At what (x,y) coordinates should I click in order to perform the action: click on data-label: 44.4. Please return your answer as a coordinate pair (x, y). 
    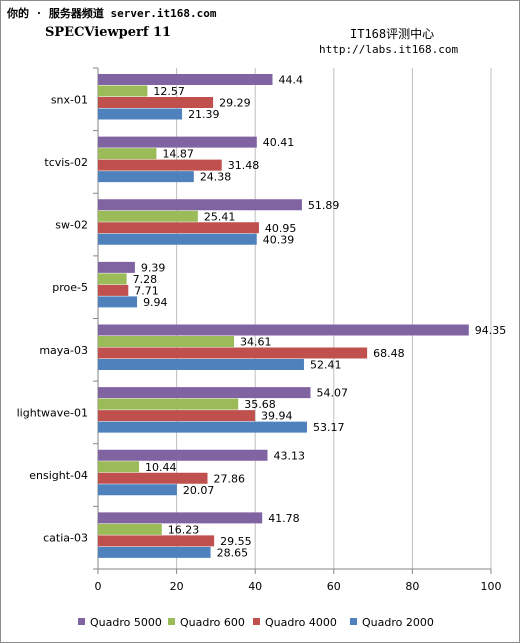
    Looking at the image, I should click on (290, 80).